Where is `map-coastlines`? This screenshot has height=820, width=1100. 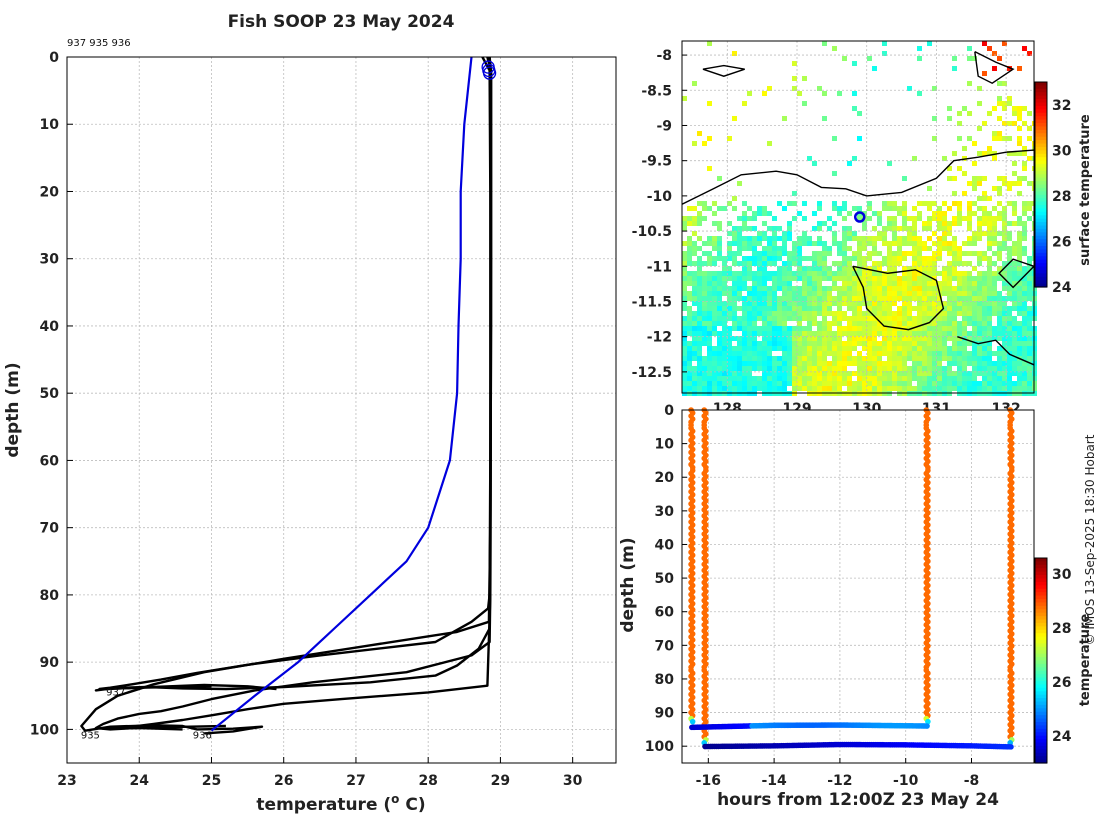
map-coastlines is located at coordinates (858, 208).